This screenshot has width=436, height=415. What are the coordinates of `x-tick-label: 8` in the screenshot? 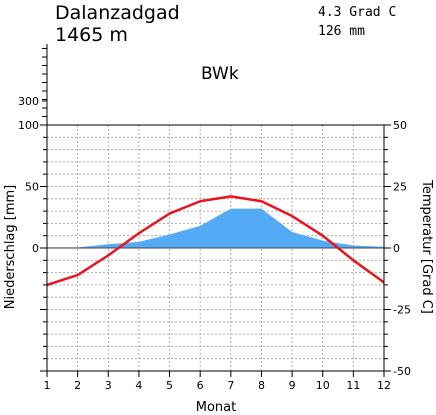 It's located at (261, 385).